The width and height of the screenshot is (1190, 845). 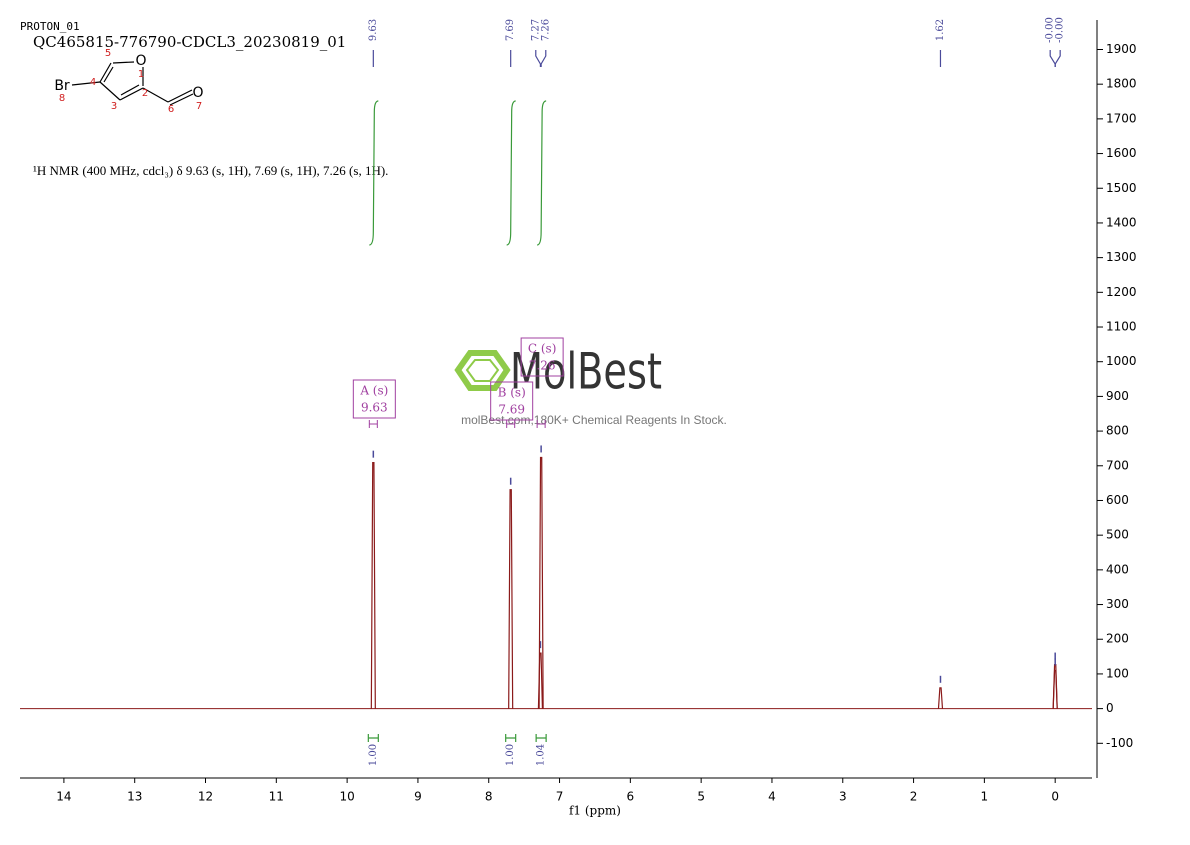 What do you see at coordinates (560, 797) in the screenshot?
I see `x-tick-label: 7` at bounding box center [560, 797].